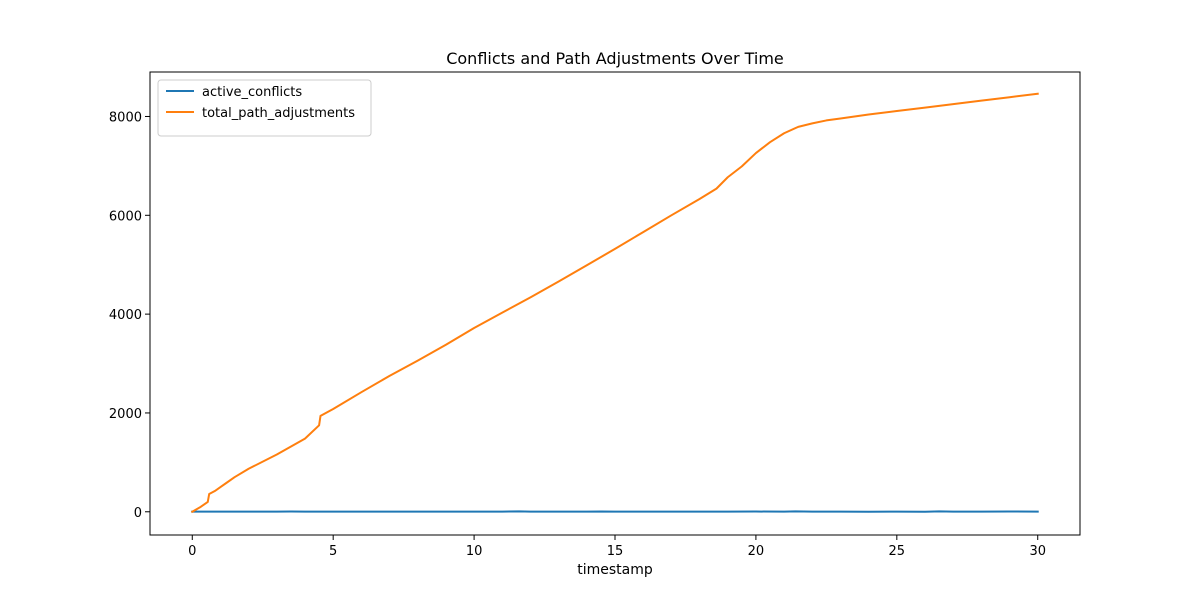 The image size is (1200, 600). Describe the element at coordinates (278, 113) in the screenshot. I see `legend-label: total_path_adjustments` at that location.